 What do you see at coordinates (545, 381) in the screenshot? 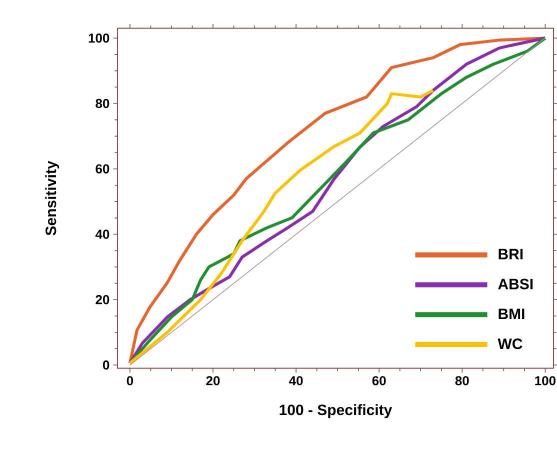
I see `x-tick-label: 100` at bounding box center [545, 381].